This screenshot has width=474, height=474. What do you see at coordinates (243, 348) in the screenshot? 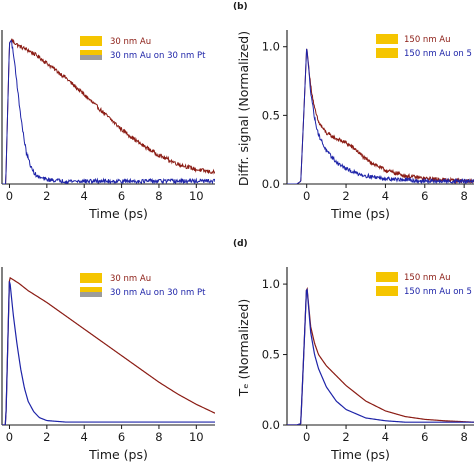
I see `y-axis-label: Tₑ (Normalized)` at bounding box center [243, 348].